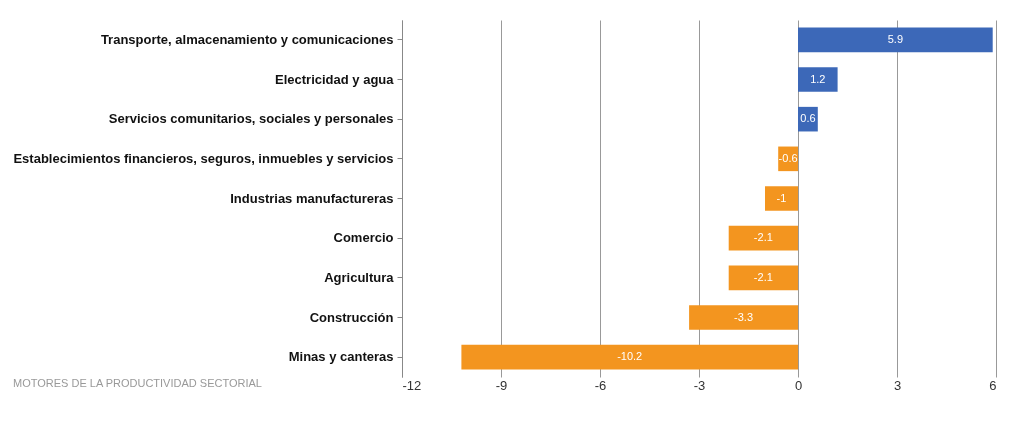 This screenshot has height=422, width=1036. What do you see at coordinates (798, 385) in the screenshot?
I see `x-tick-label: 0` at bounding box center [798, 385].